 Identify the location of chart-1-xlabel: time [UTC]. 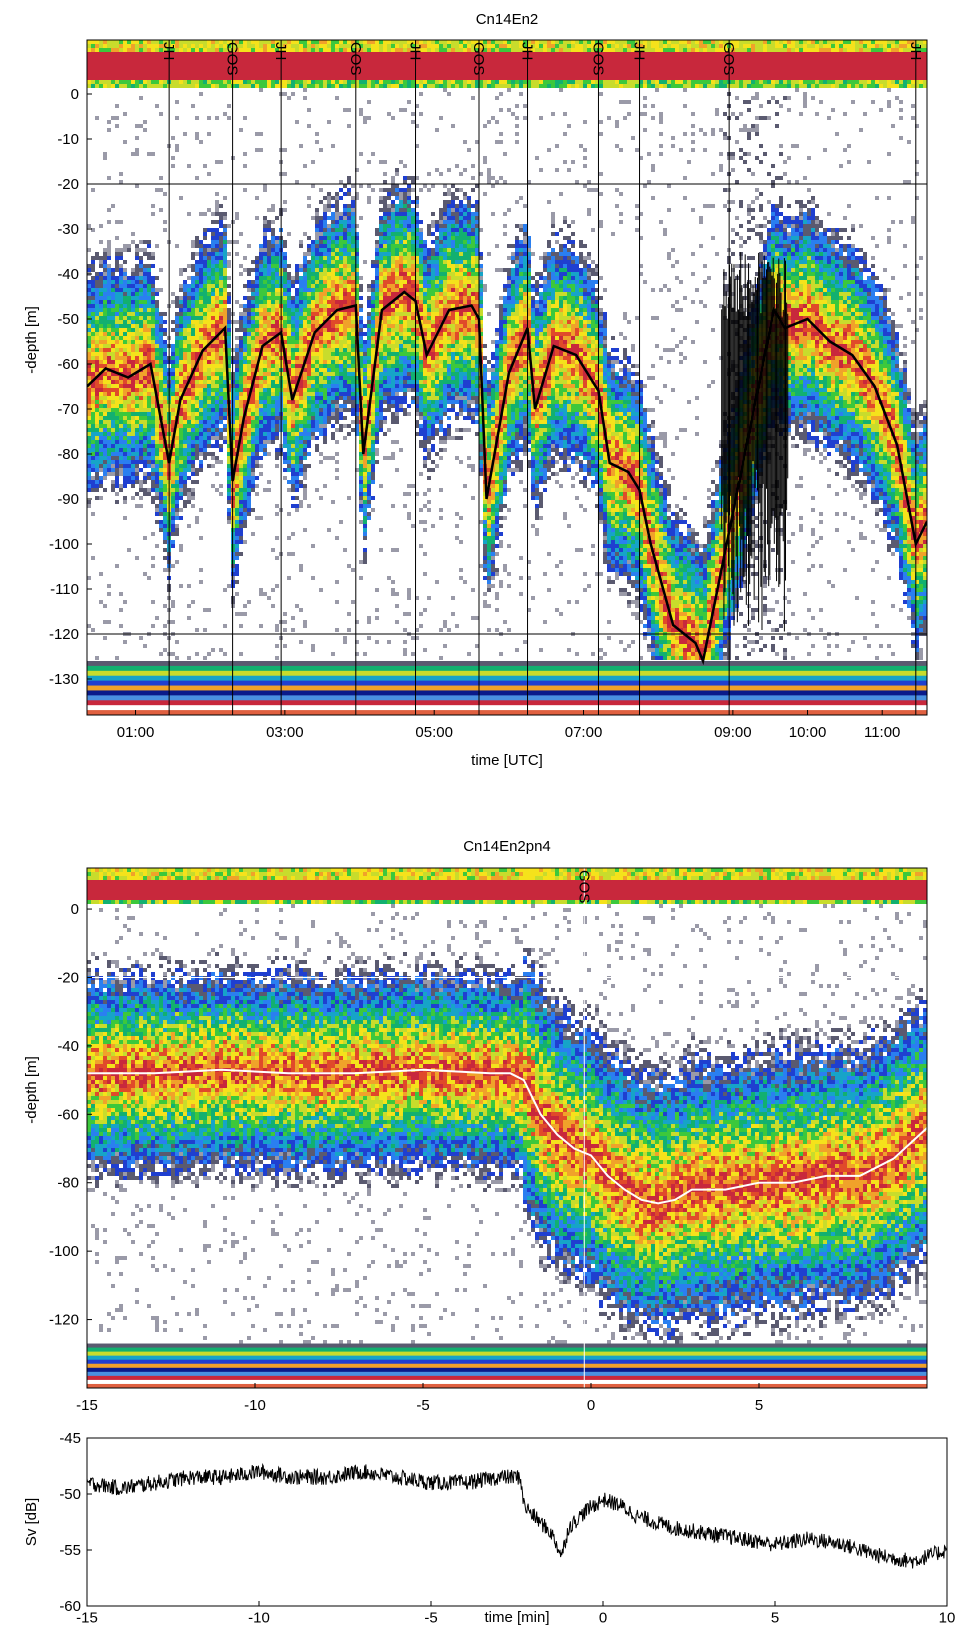
(507, 760).